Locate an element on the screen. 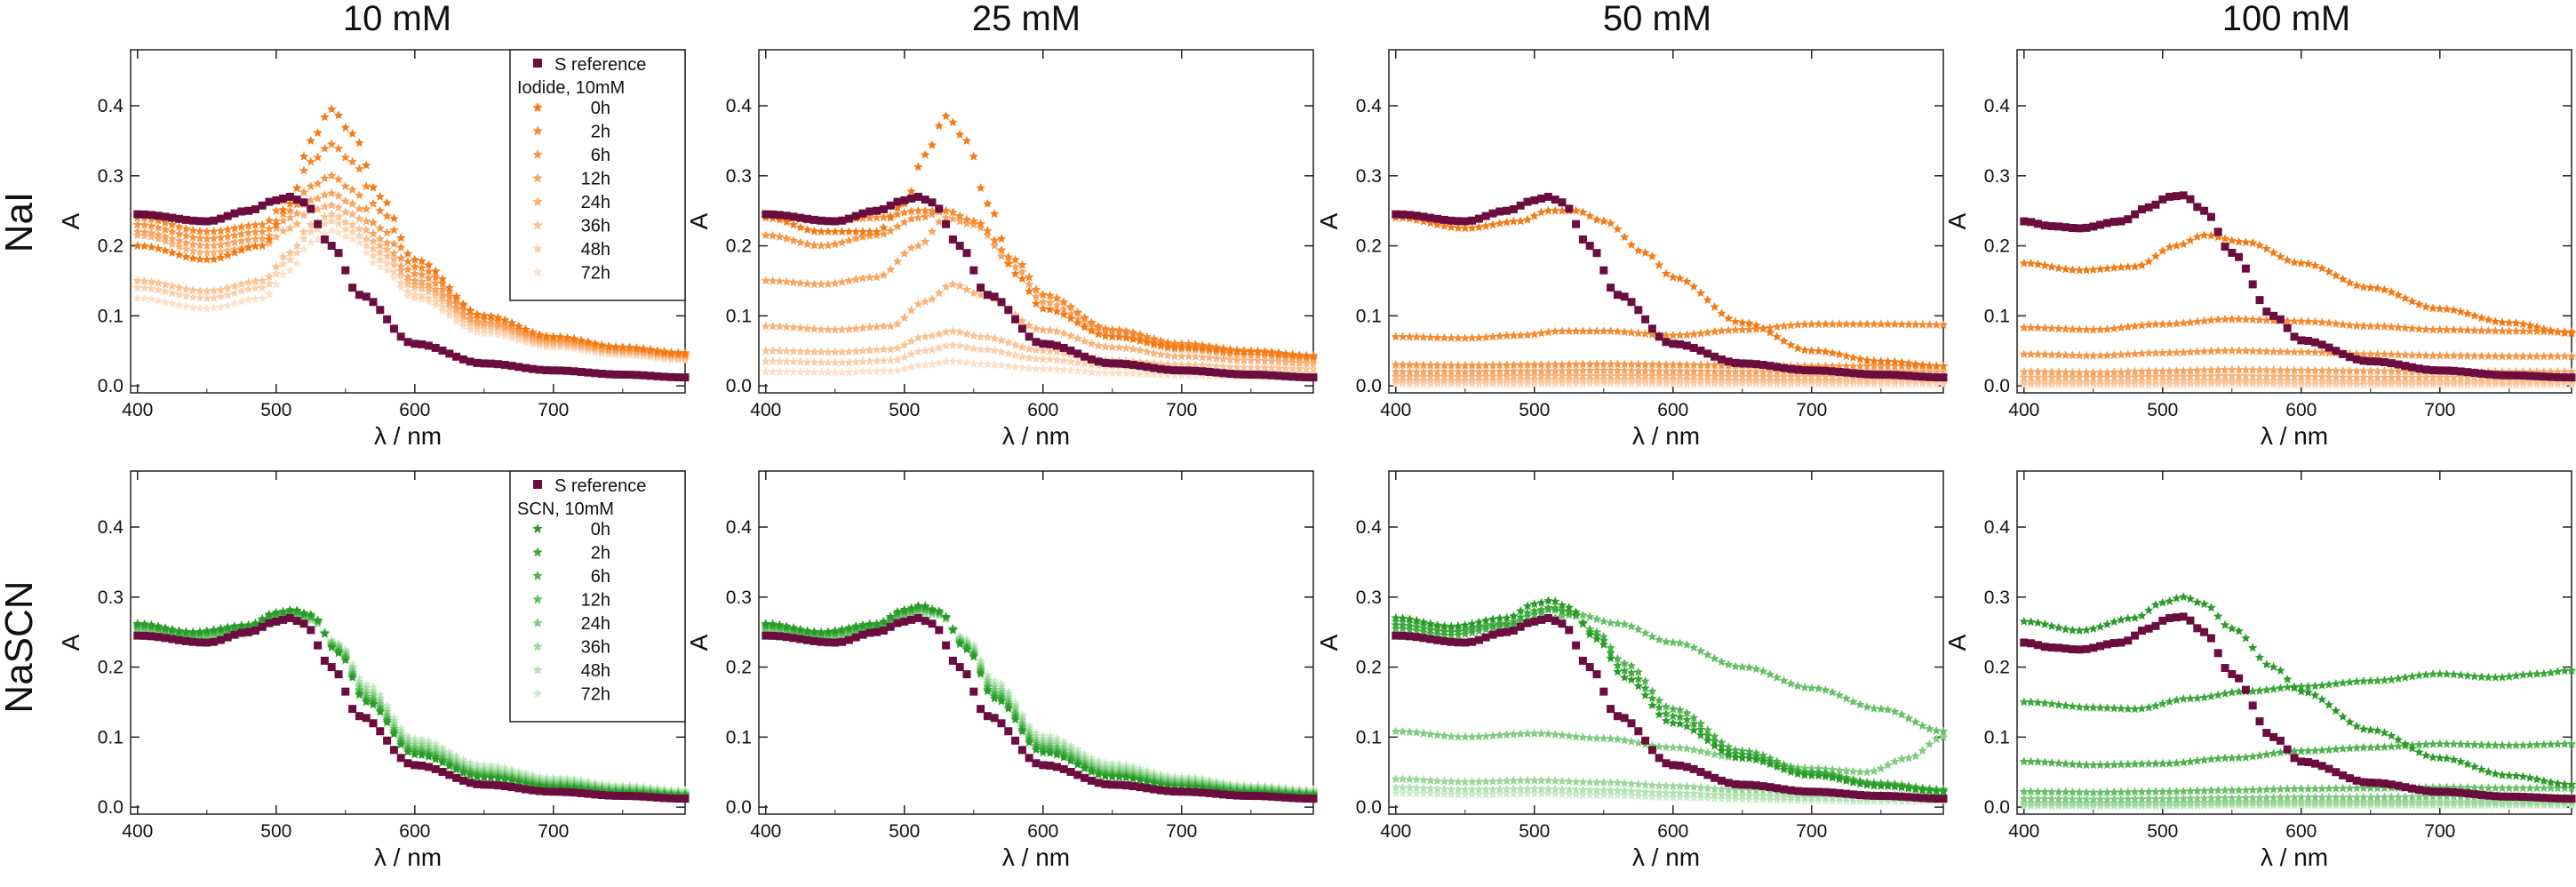  x-tick-label: 400 is located at coordinates (765, 410).